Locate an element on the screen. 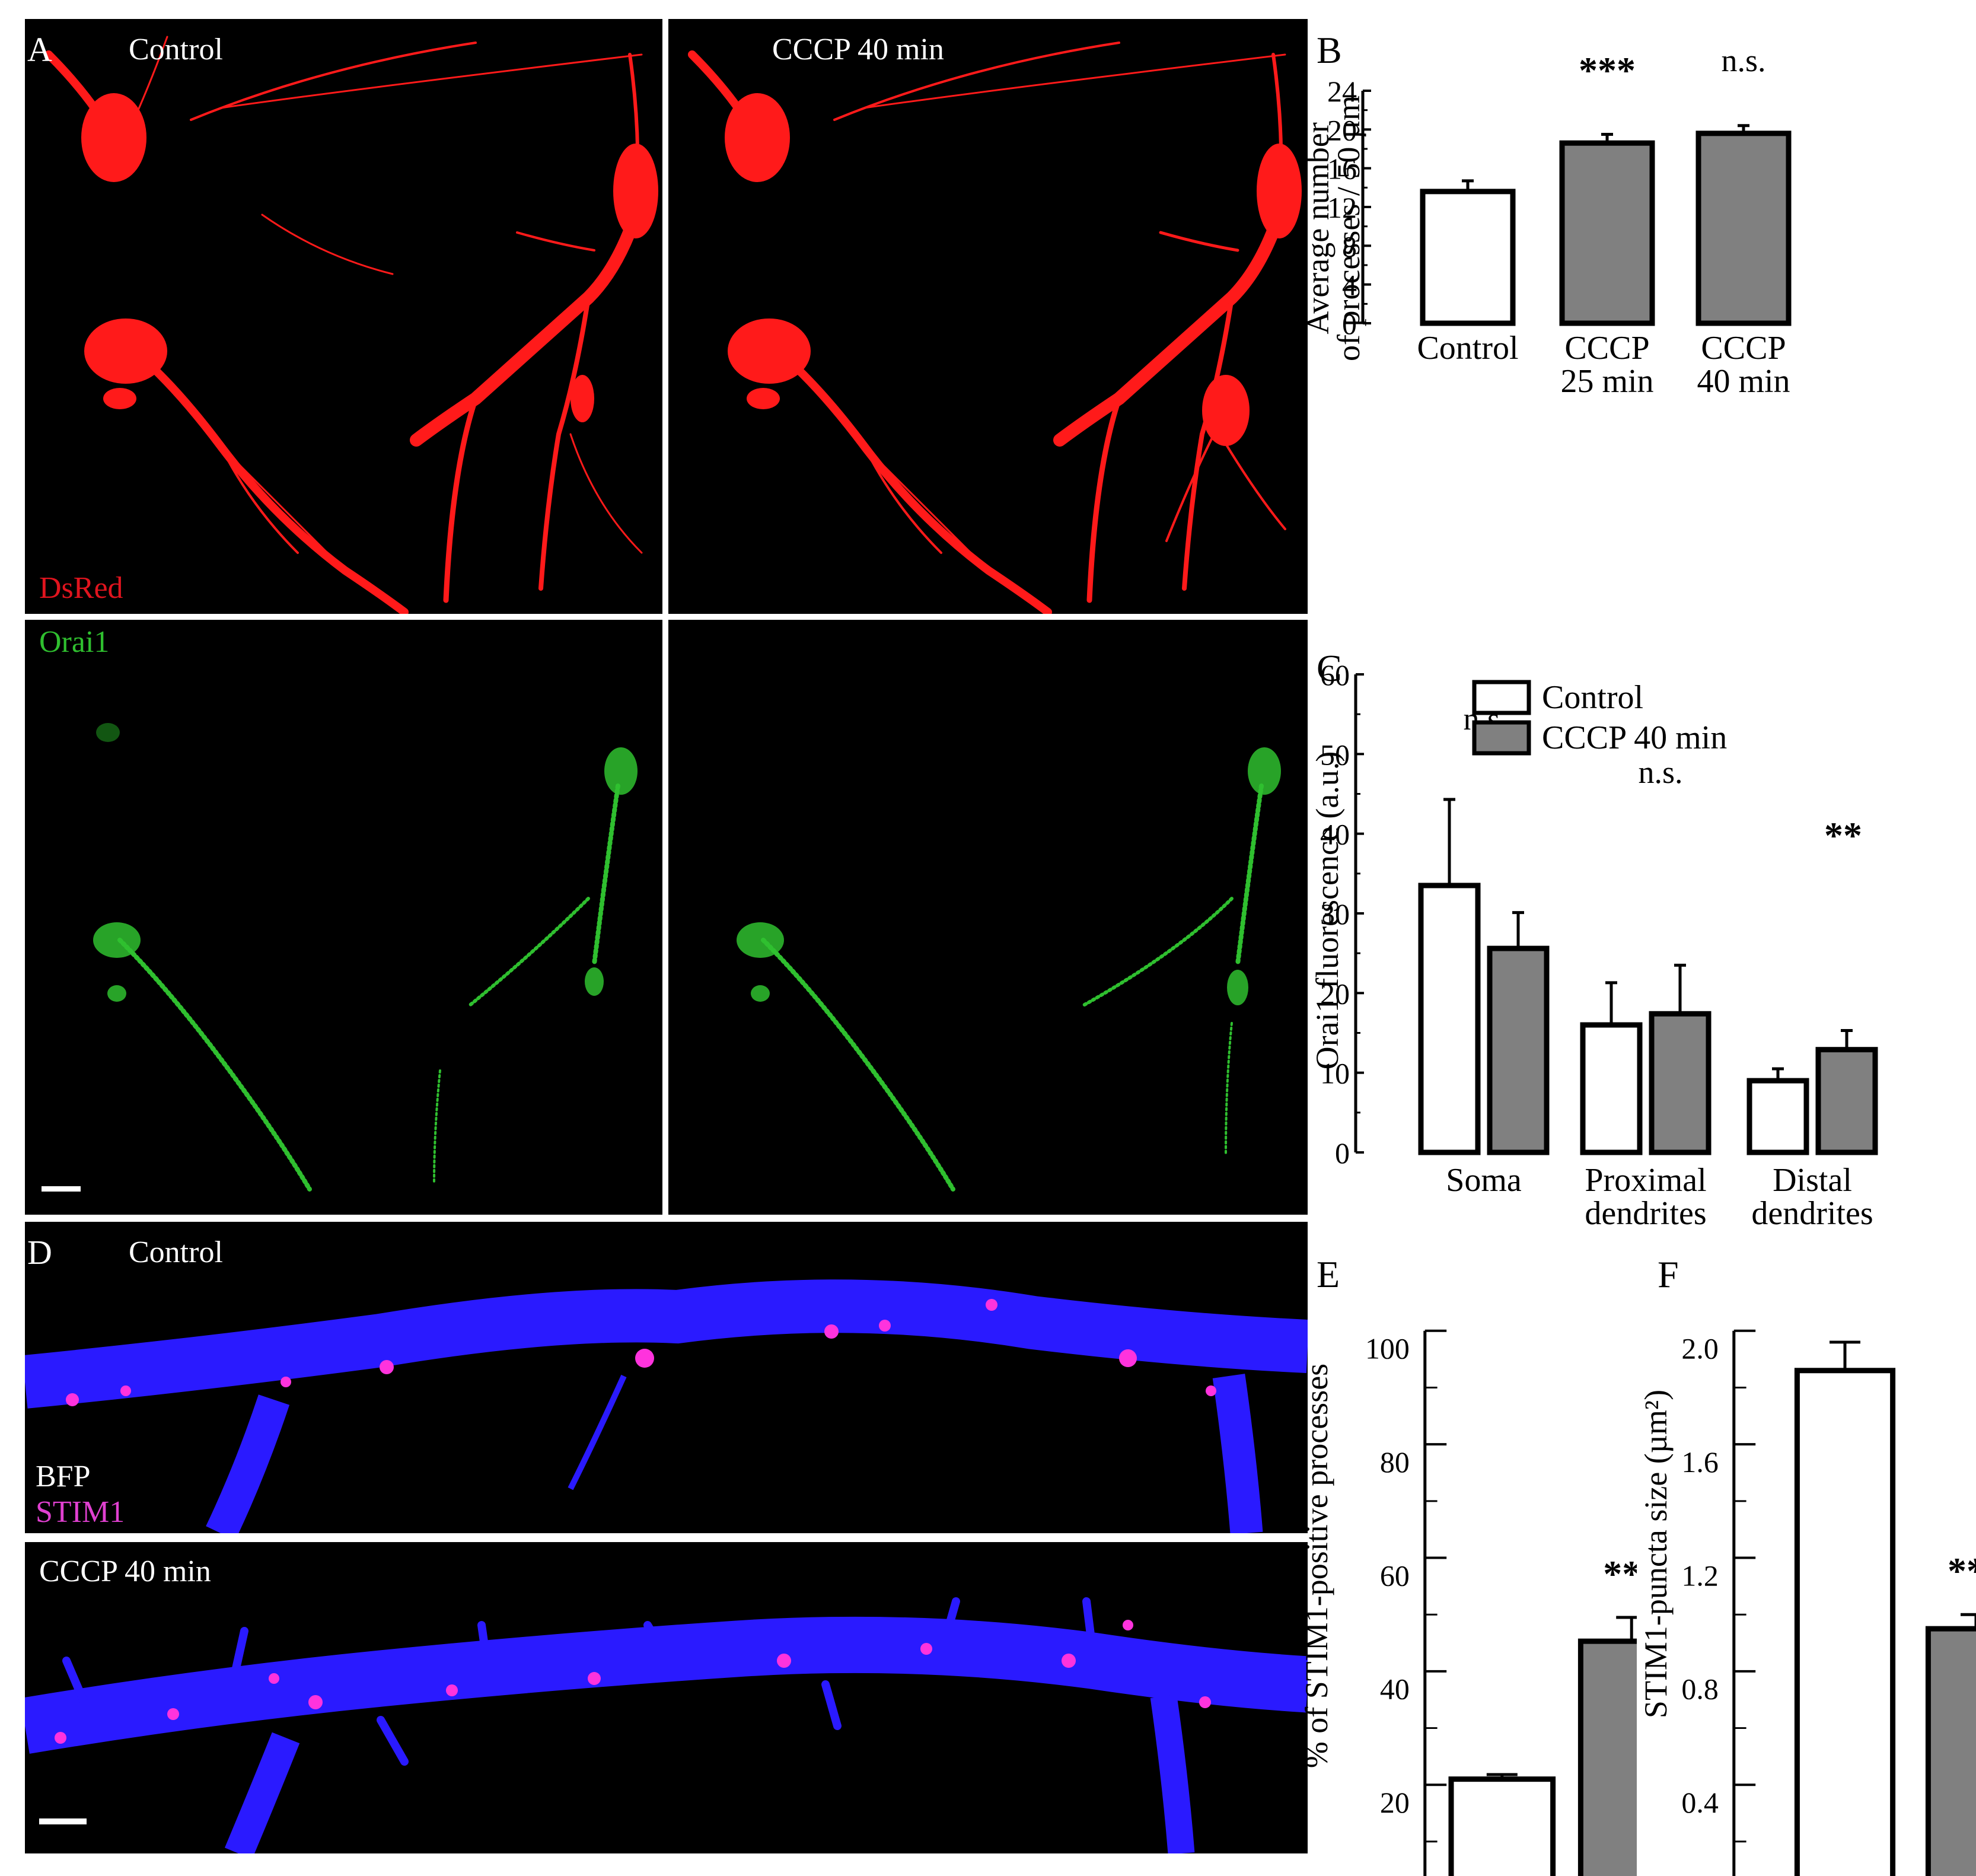 Image resolution: width=1976 pixels, height=1876 pixels. image-orai1-control: Orai1 is located at coordinates (343, 918).